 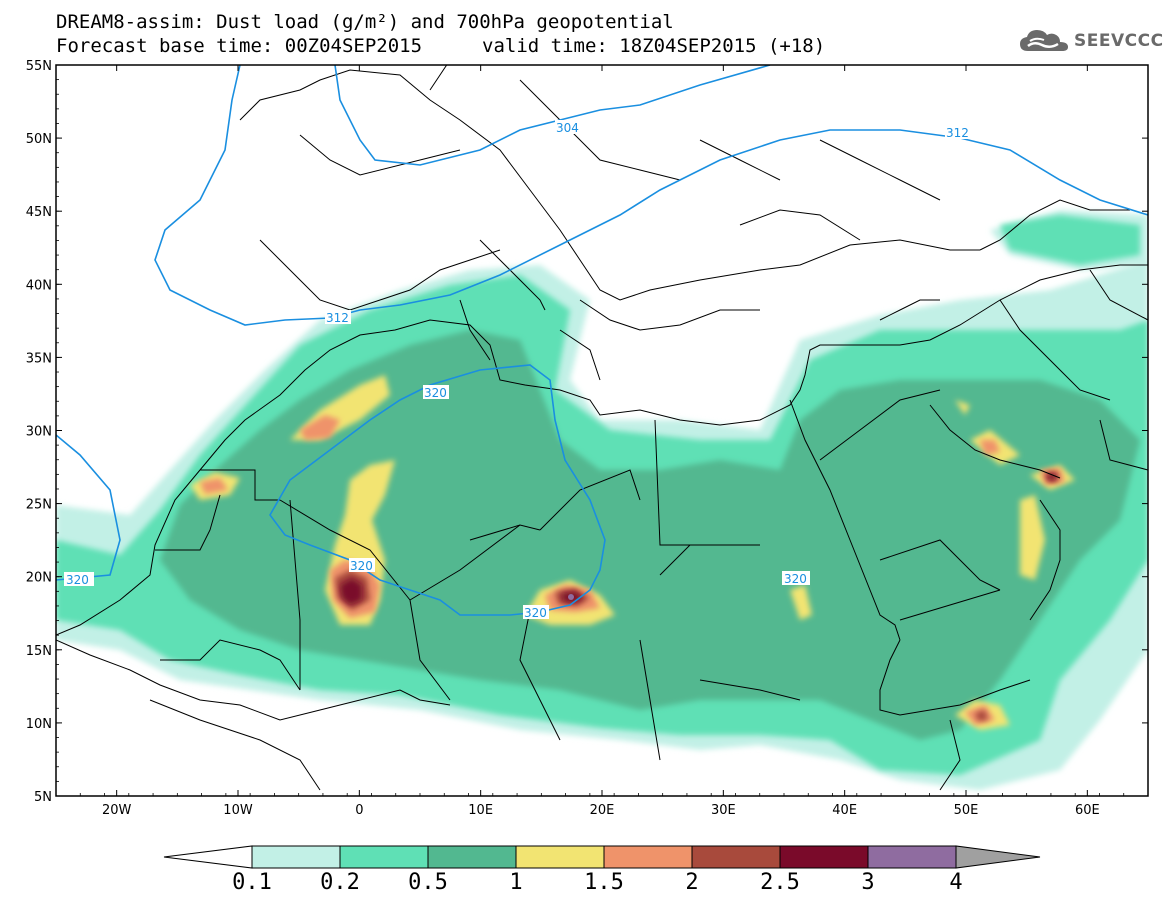 I want to click on colorbar-level-label: 3, so click(x=867, y=882).